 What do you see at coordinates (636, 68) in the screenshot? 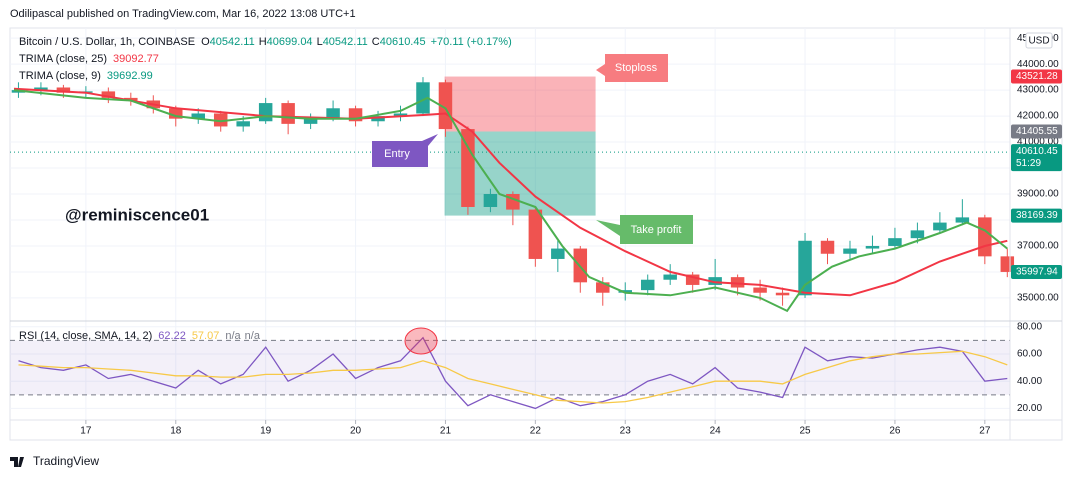
I see `callout-text: Stoploss` at bounding box center [636, 68].